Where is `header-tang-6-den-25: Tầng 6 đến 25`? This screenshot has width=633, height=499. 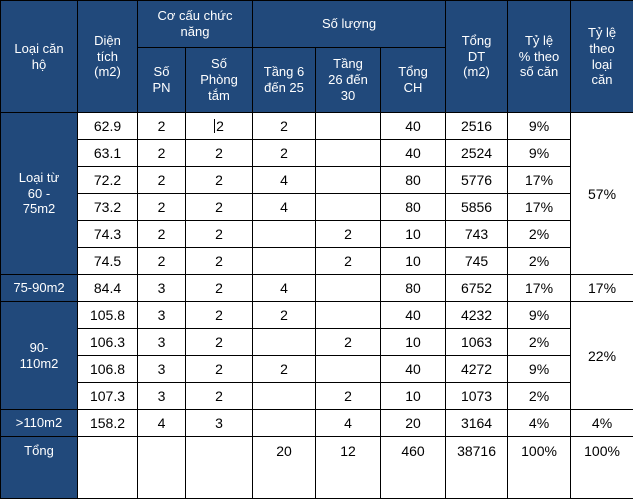
header-tang-6-den-25: Tầng 6 đến 25 is located at coordinates (284, 80).